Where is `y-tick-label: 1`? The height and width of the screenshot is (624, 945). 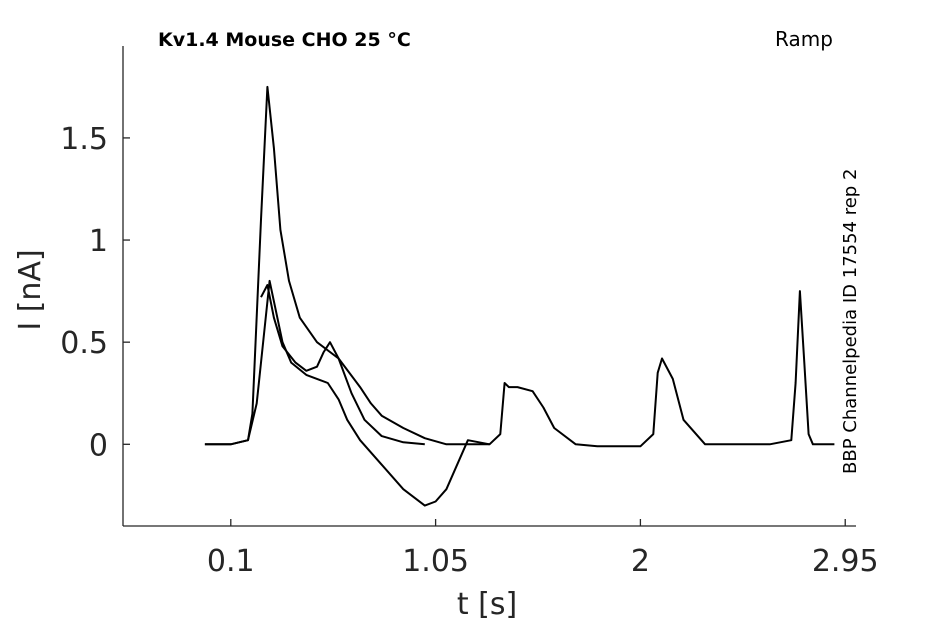
y-tick-label: 1 is located at coordinates (98, 241).